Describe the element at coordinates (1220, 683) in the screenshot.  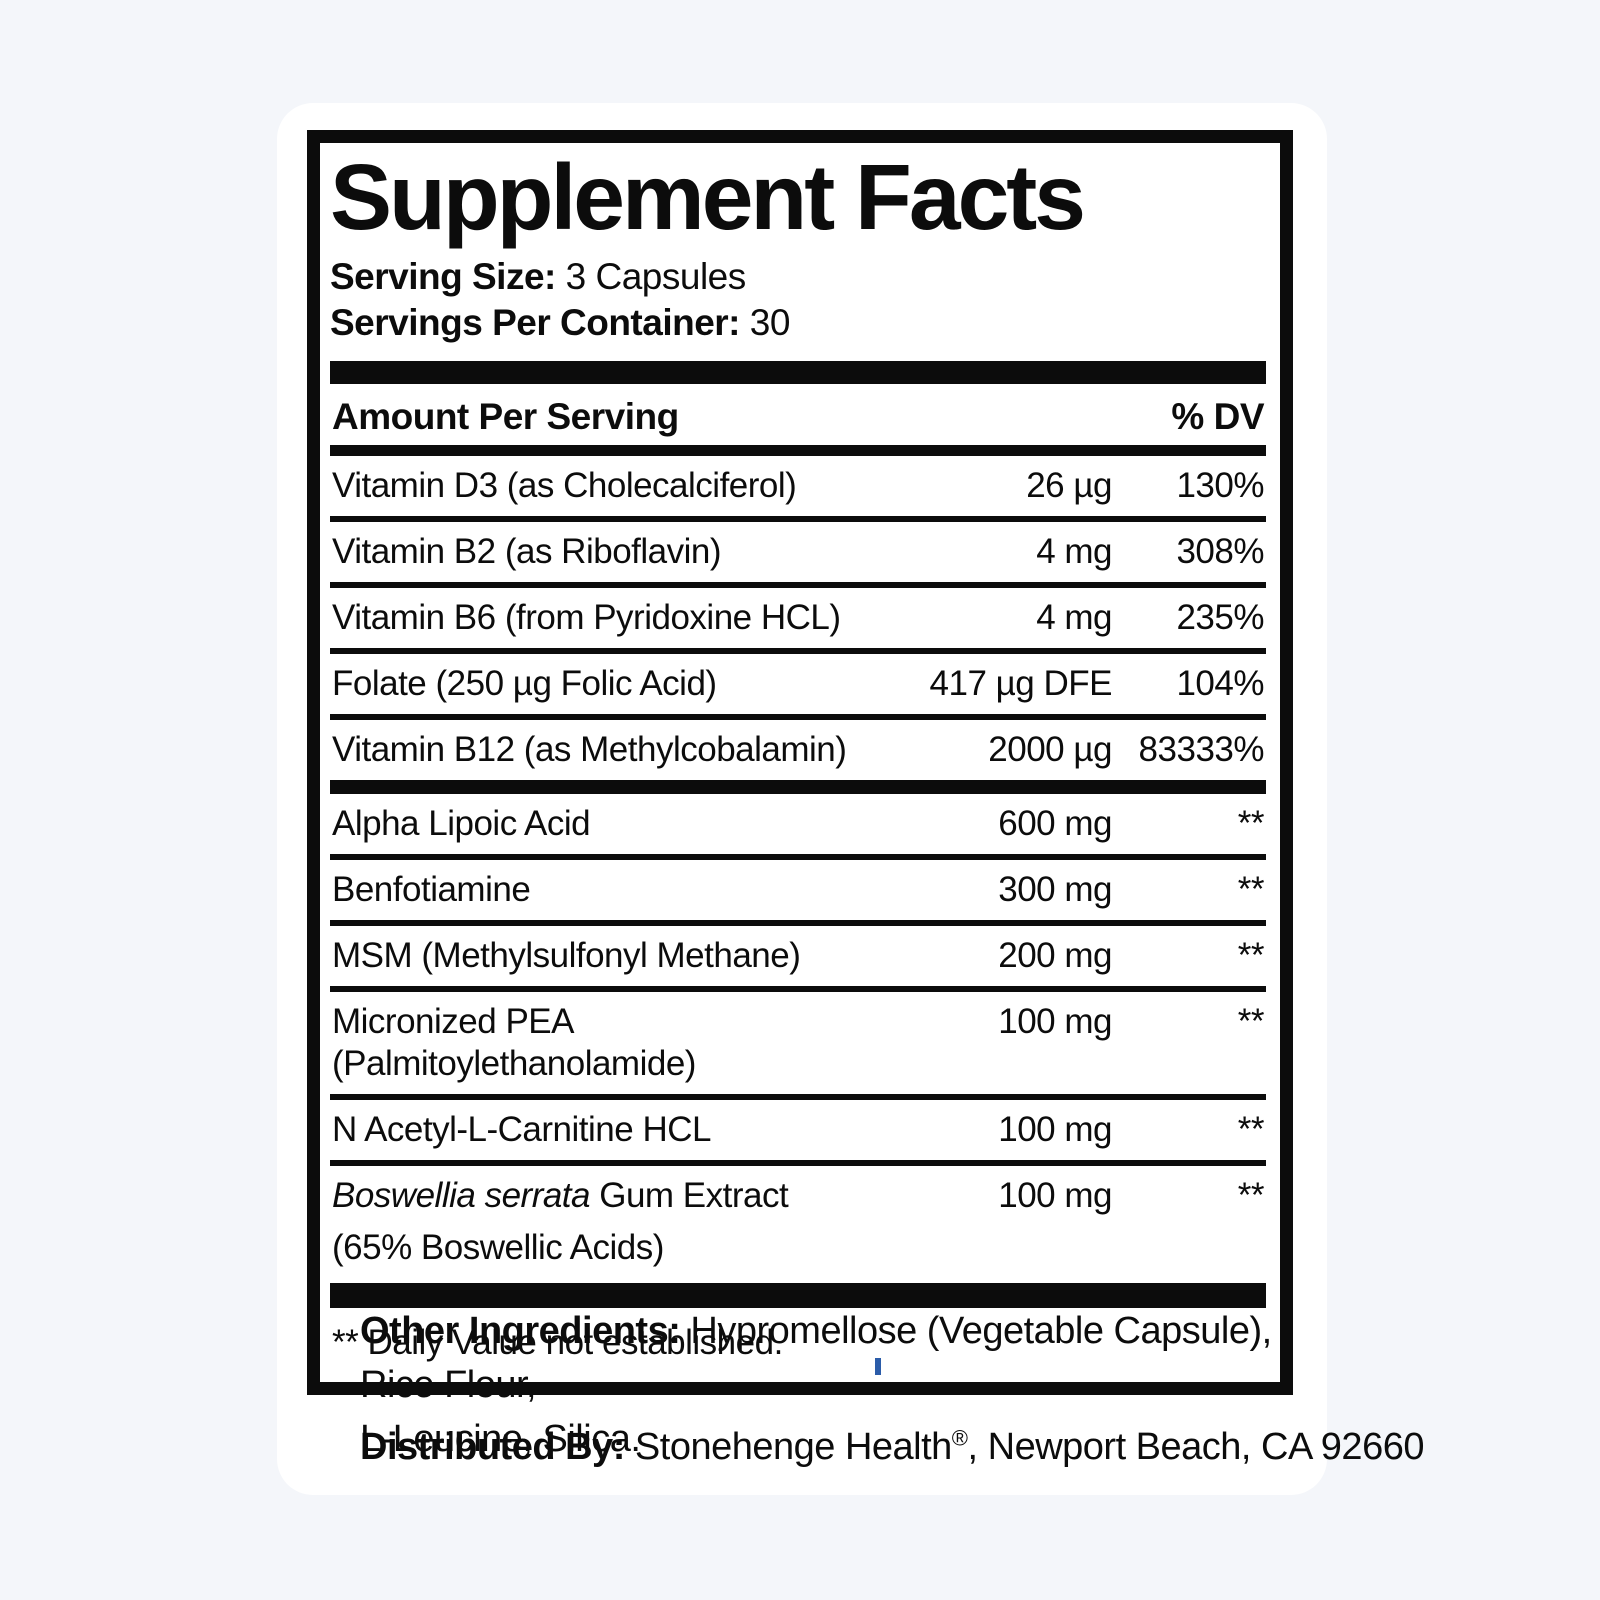
I see `ingredient-dv: 104%` at that location.